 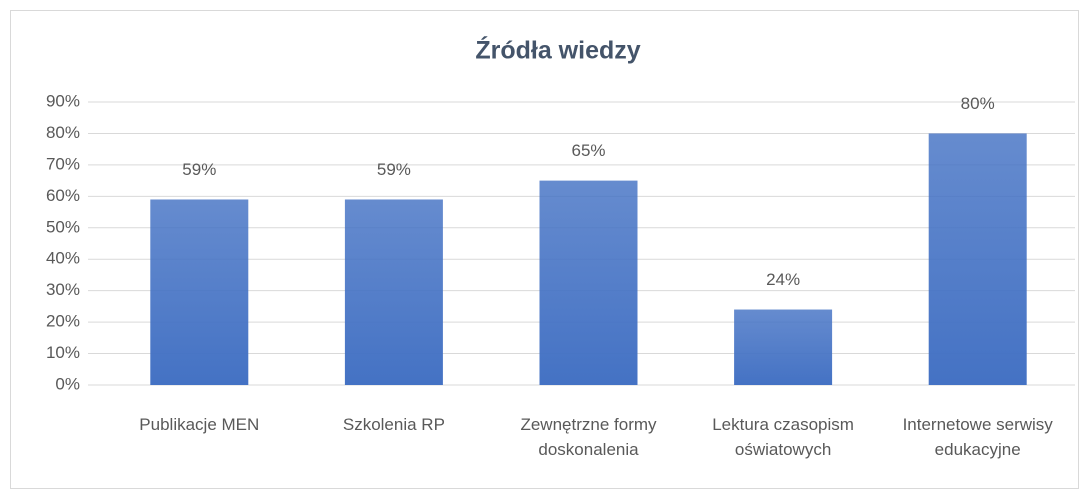 What do you see at coordinates (63, 195) in the screenshot?
I see `y-tick-label: 60%` at bounding box center [63, 195].